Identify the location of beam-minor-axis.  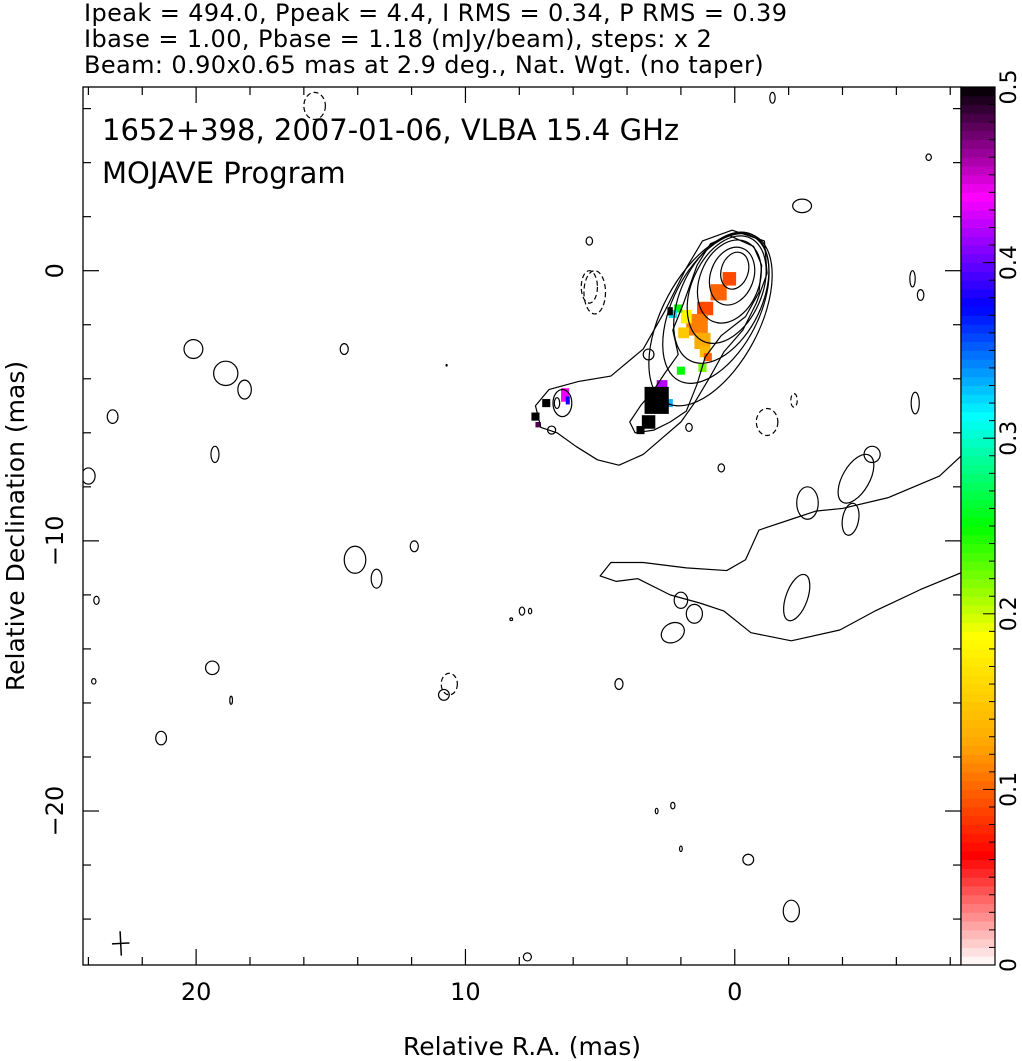
(120, 943).